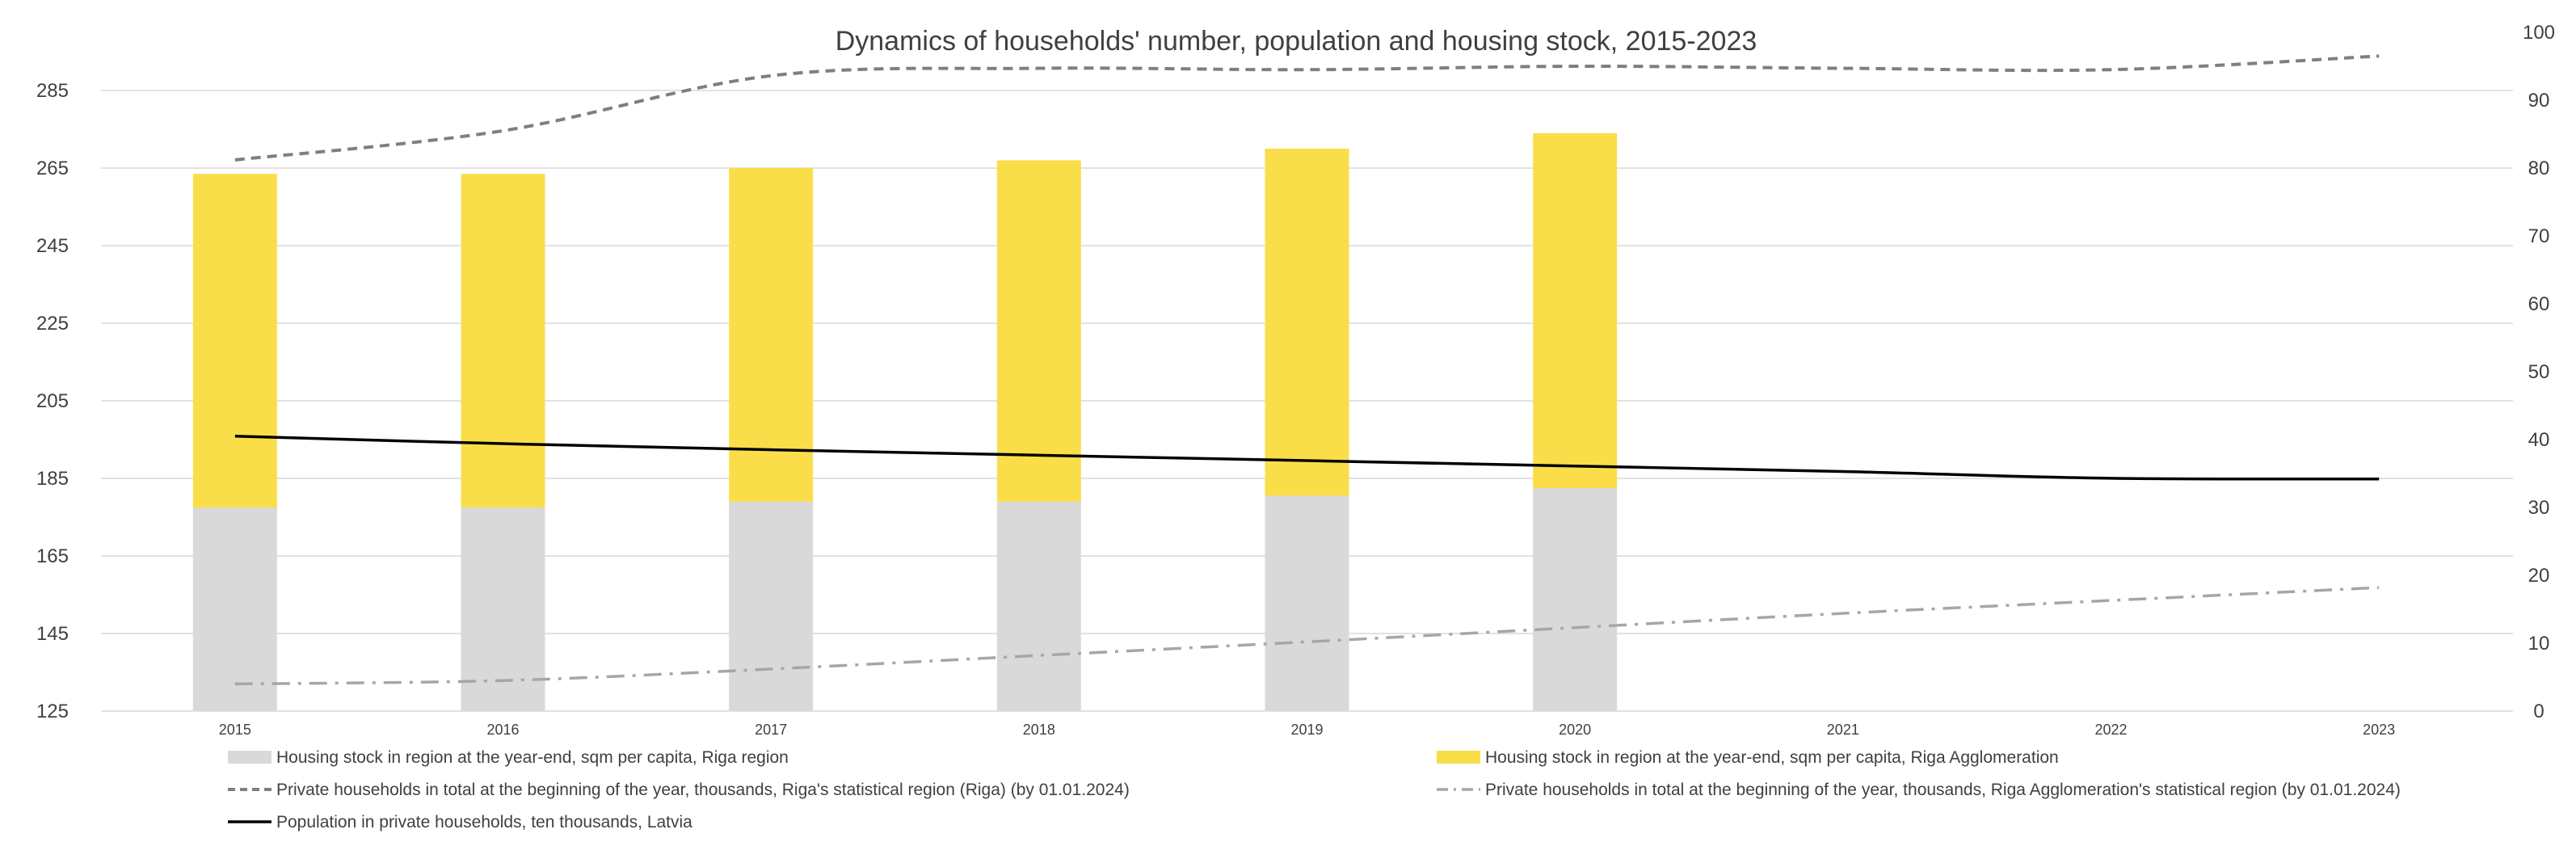 This screenshot has width=2576, height=842. I want to click on line-population, so click(1307, 458).